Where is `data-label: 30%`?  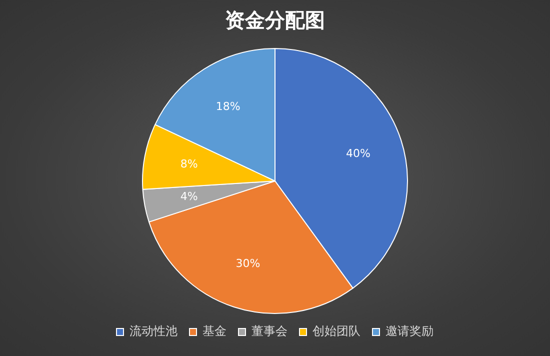 data-label: 30% is located at coordinates (248, 263).